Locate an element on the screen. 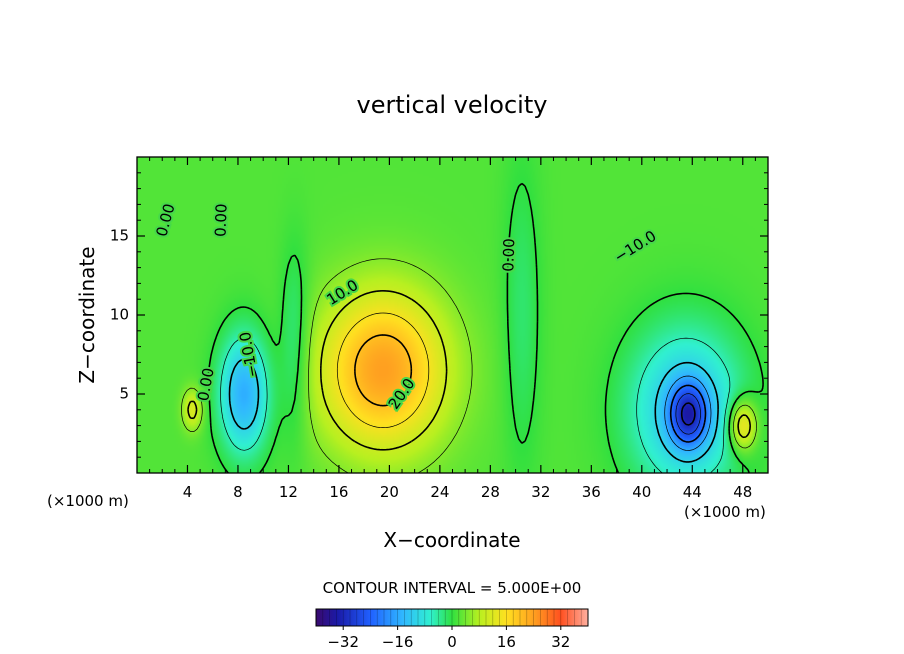 The image size is (904, 654). contour-line--30 is located at coordinates (688, 414).